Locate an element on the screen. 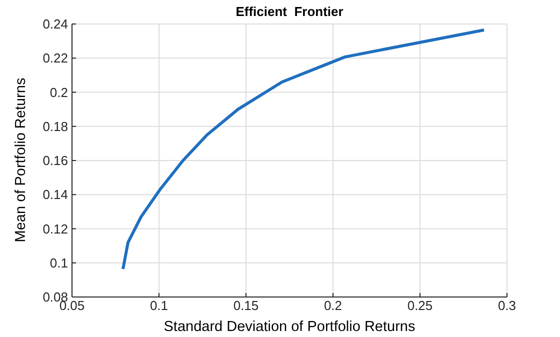 This screenshot has width=560, height=337. y-tick-label: 0.1 is located at coordinates (59, 262).